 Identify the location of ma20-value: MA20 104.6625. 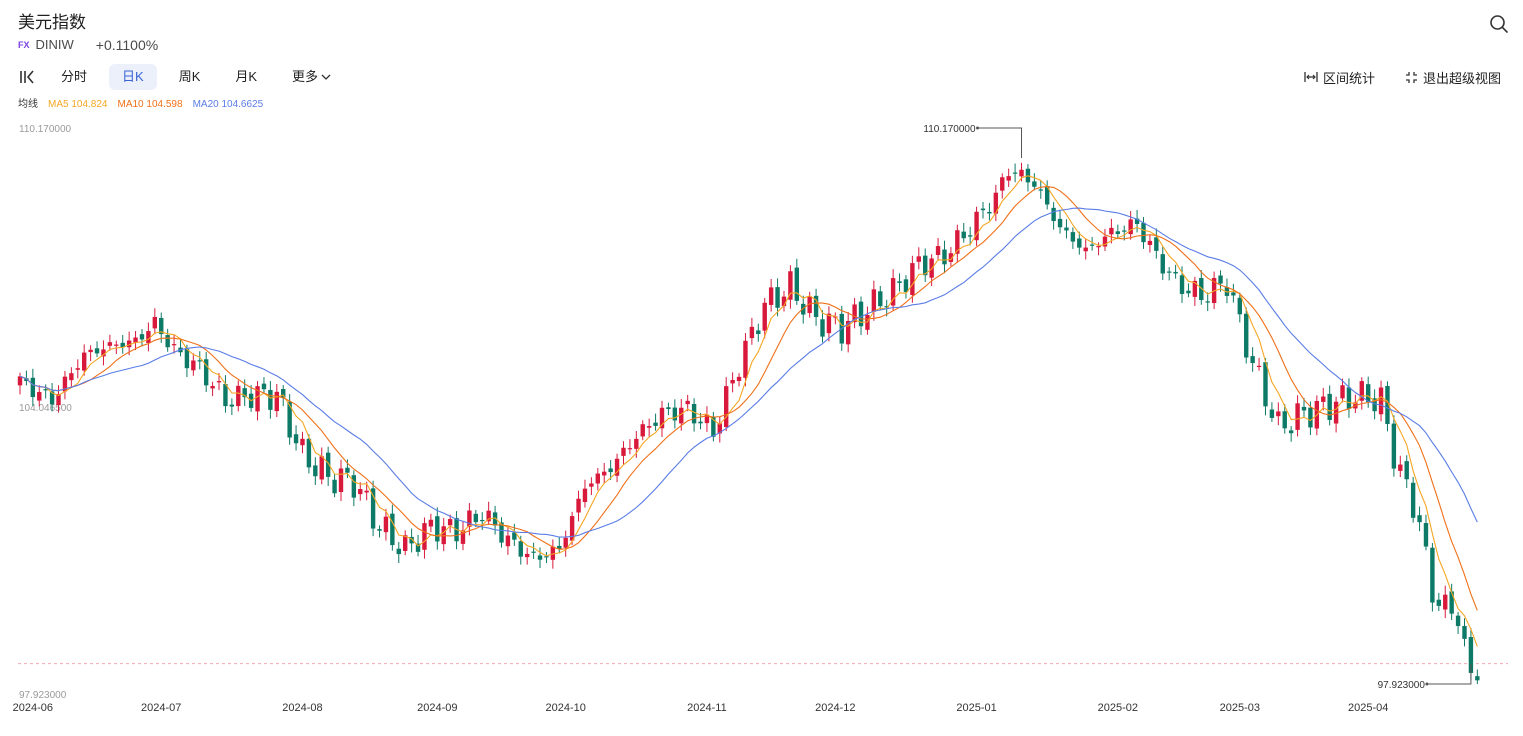
(228, 104).